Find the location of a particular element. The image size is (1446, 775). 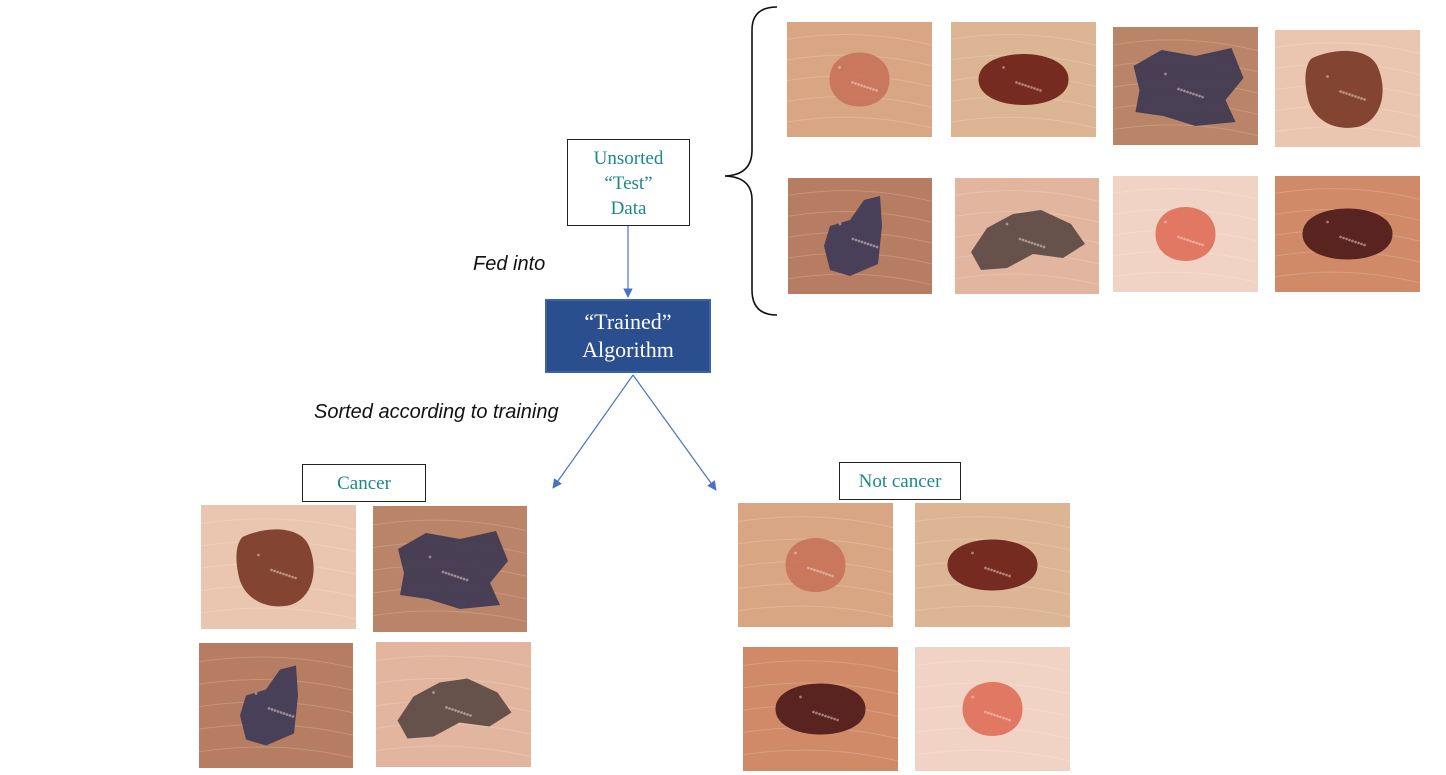

algorithm-line-1: “Trained” is located at coordinates (628, 321).